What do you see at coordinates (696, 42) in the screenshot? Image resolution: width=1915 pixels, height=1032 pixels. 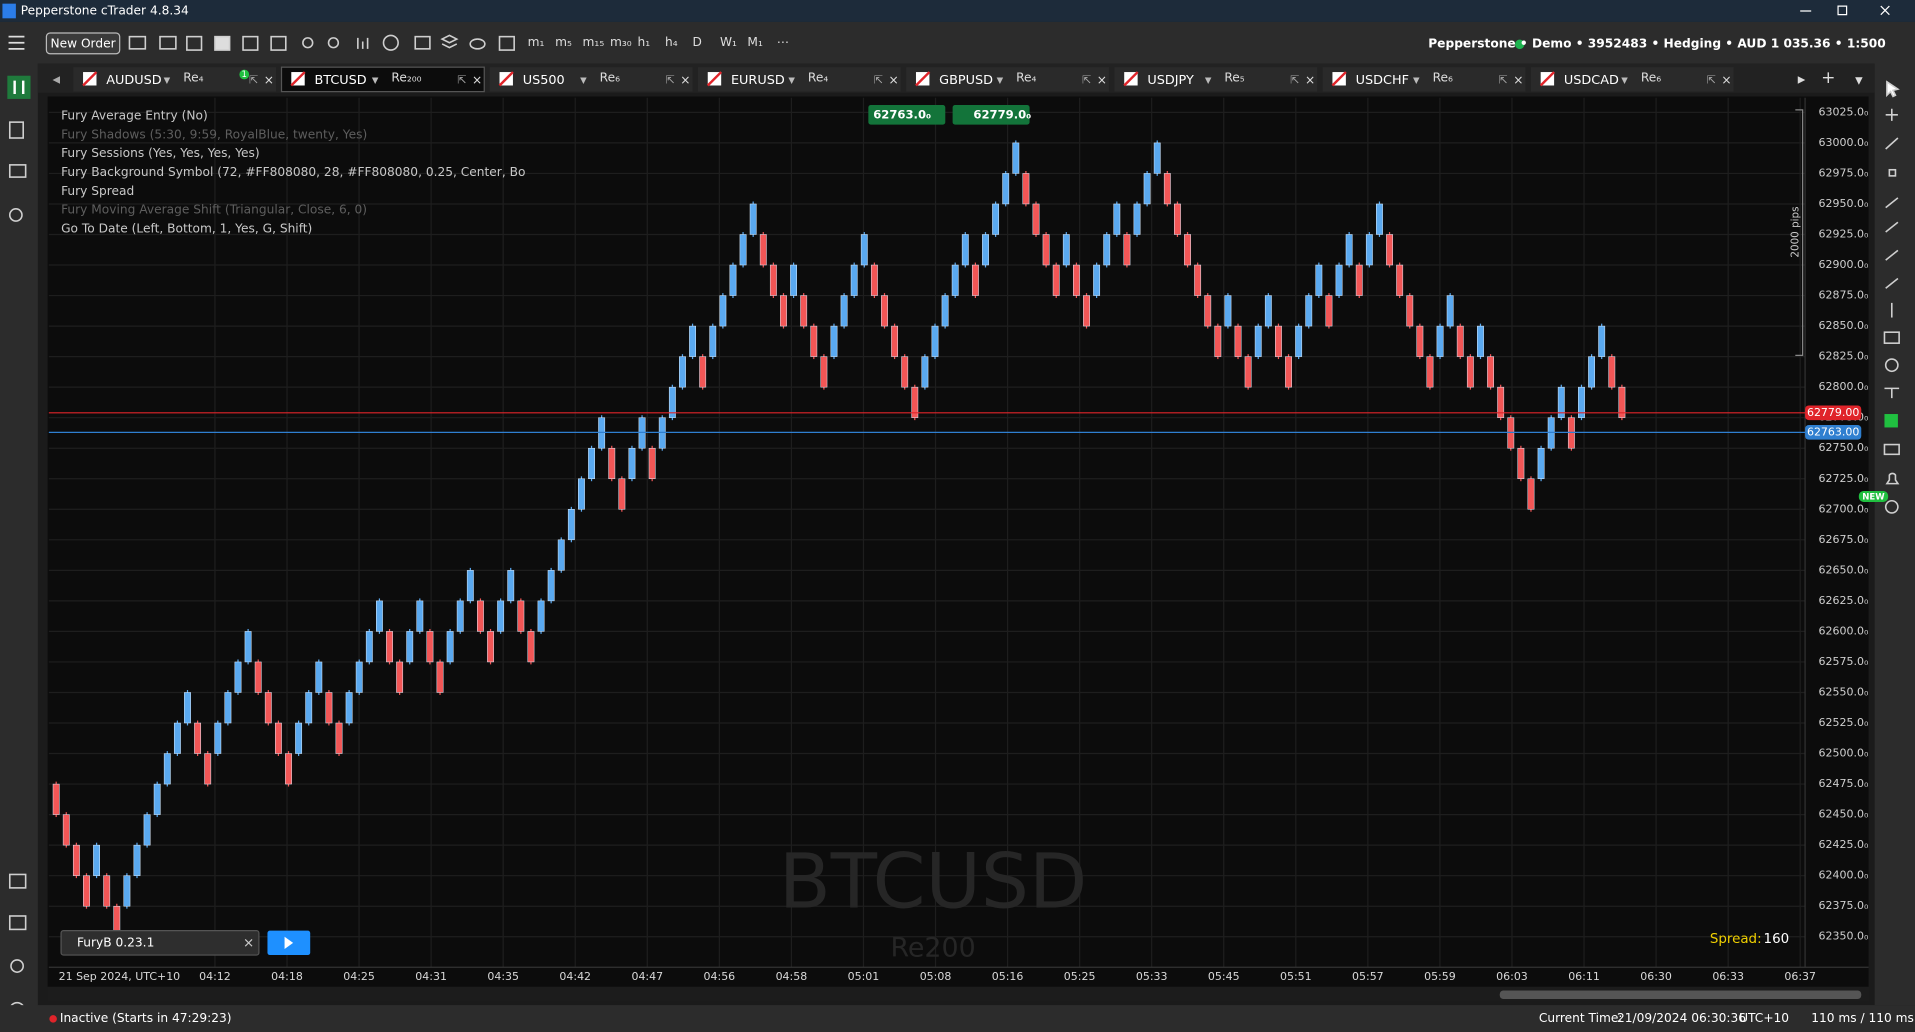 I see `timeframe-button: D` at bounding box center [696, 42].